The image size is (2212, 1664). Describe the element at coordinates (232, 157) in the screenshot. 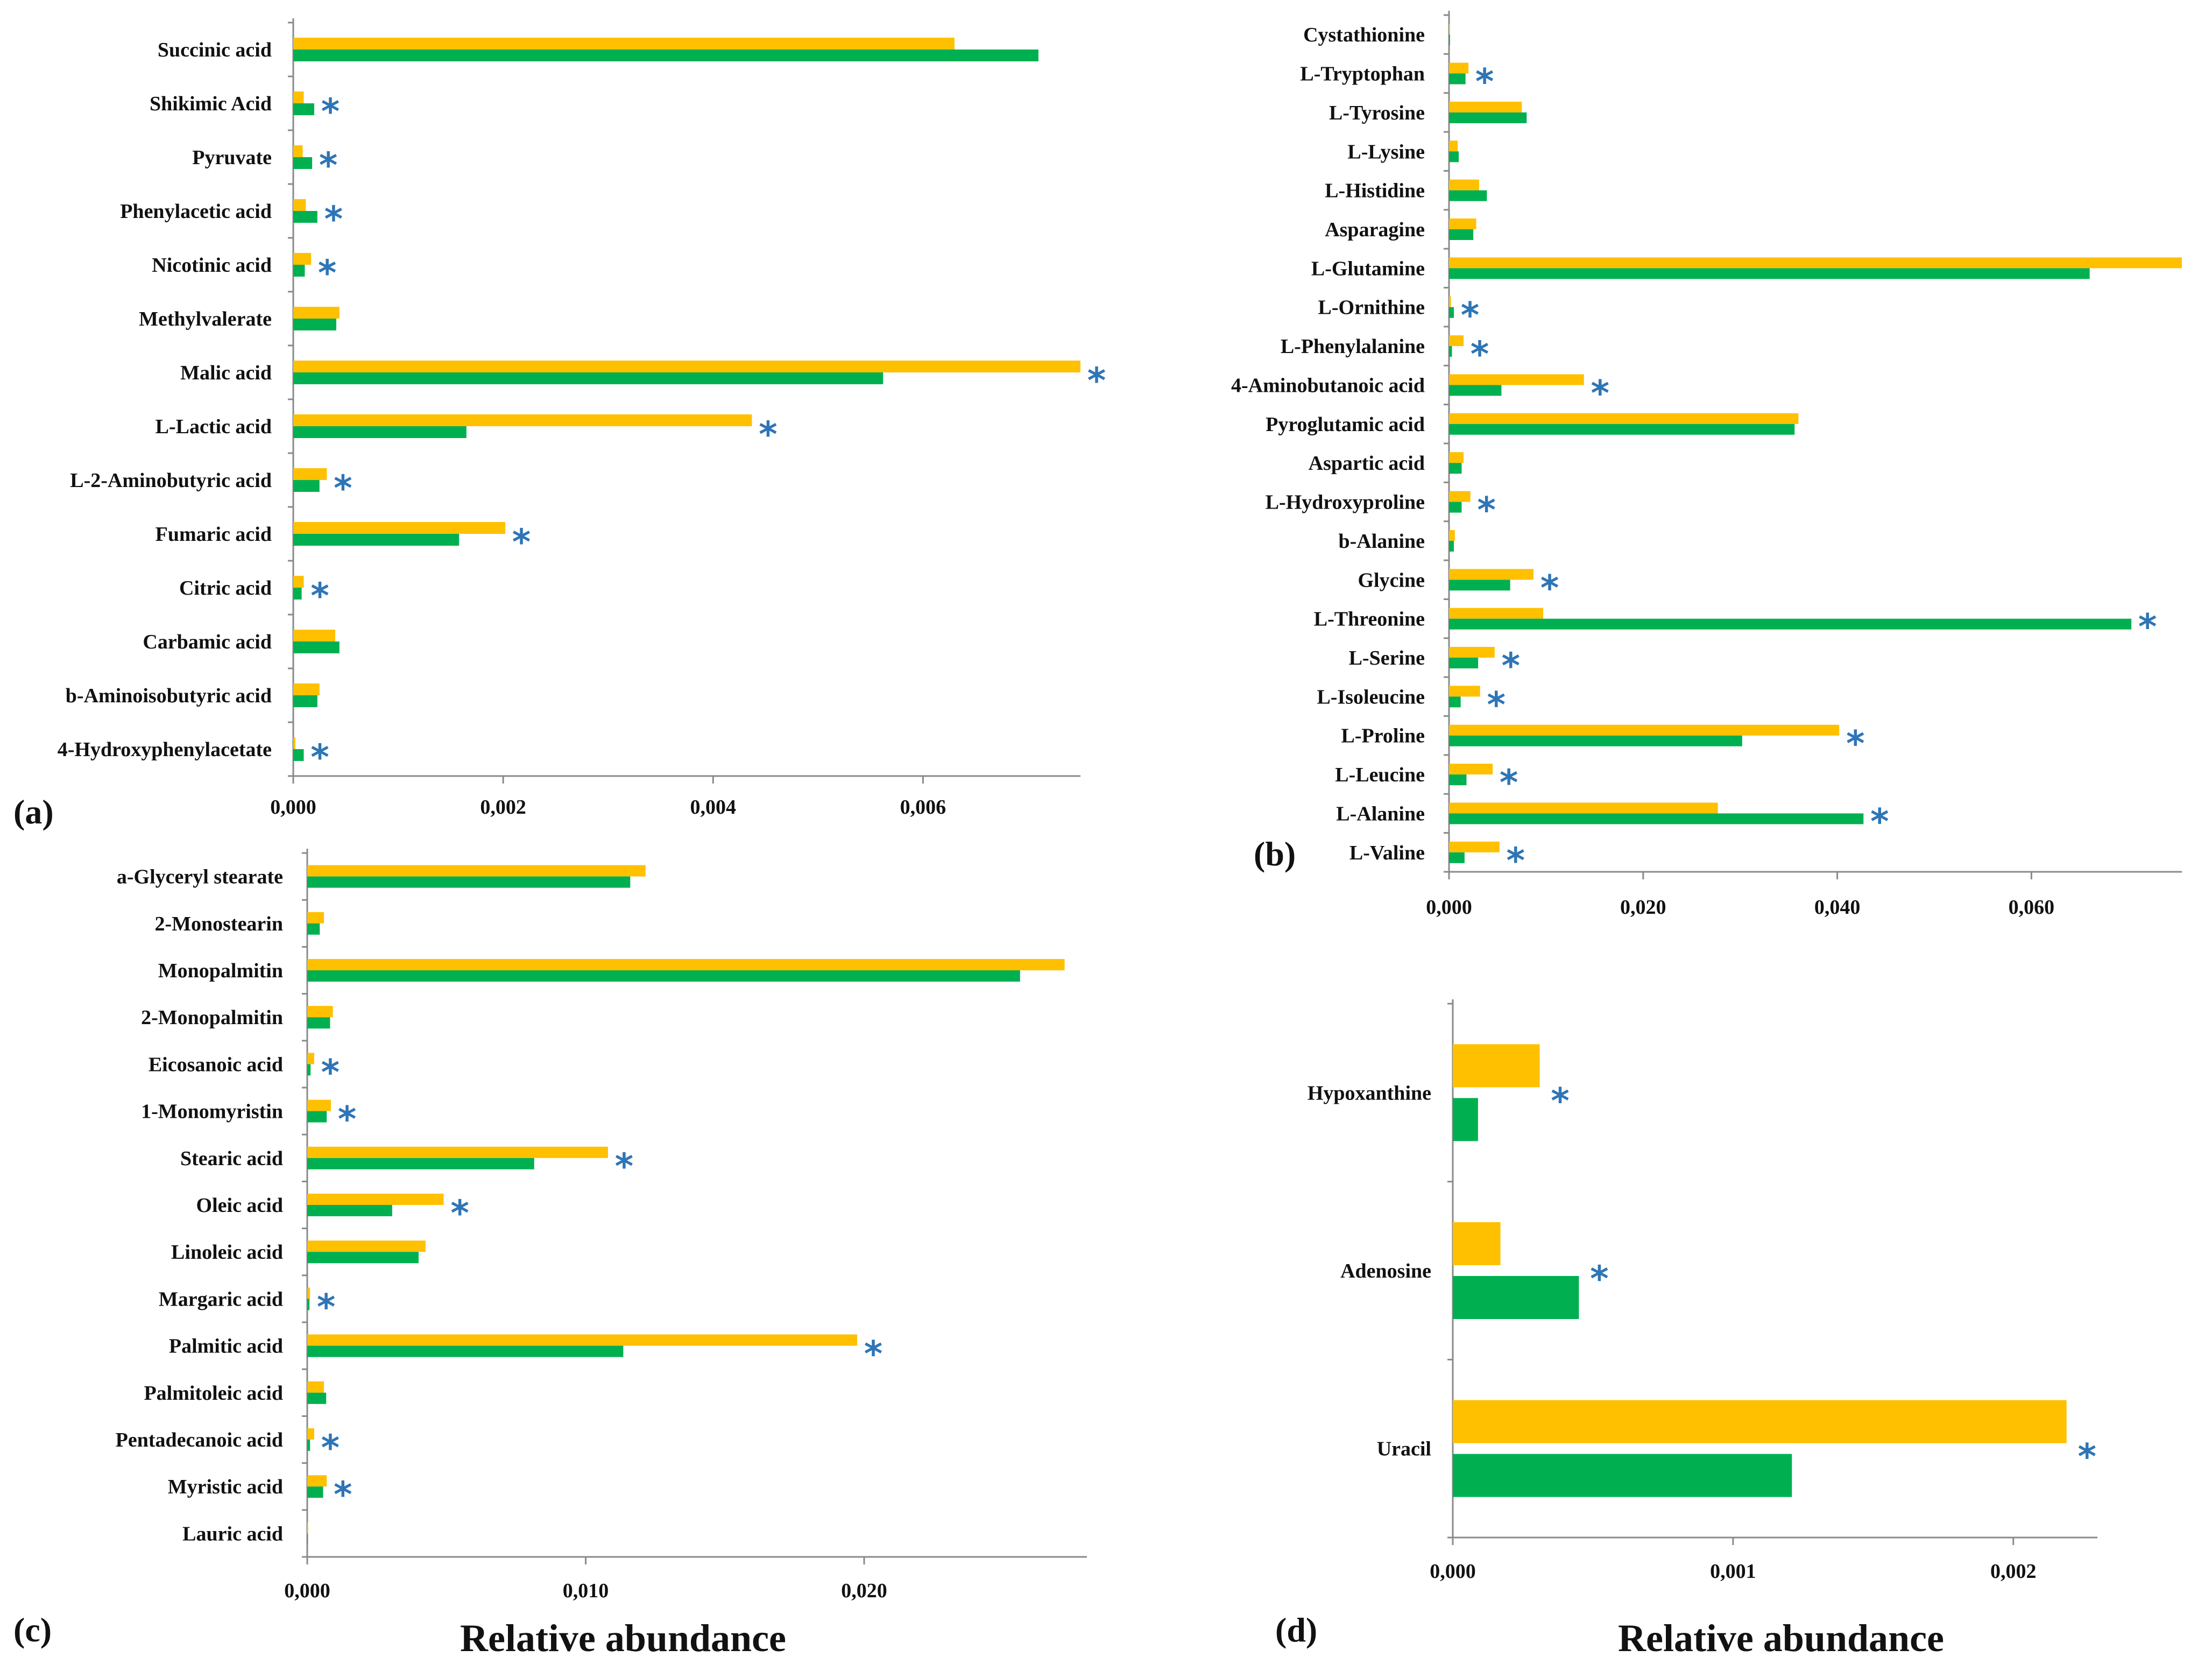

I see `panel-a-category-label: Pyruvate` at that location.